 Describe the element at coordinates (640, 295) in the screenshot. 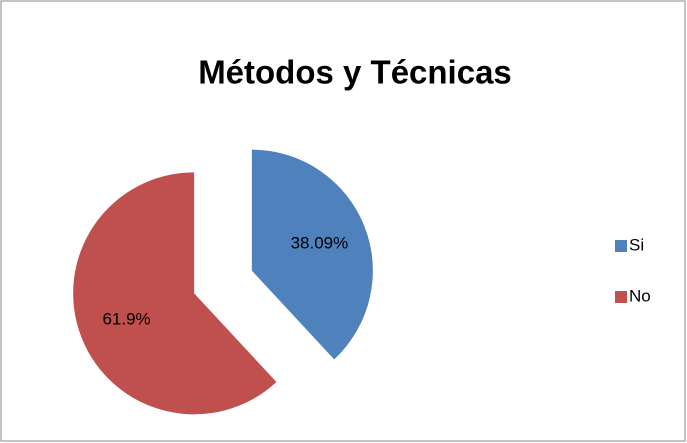

I see `legend-label: No` at that location.